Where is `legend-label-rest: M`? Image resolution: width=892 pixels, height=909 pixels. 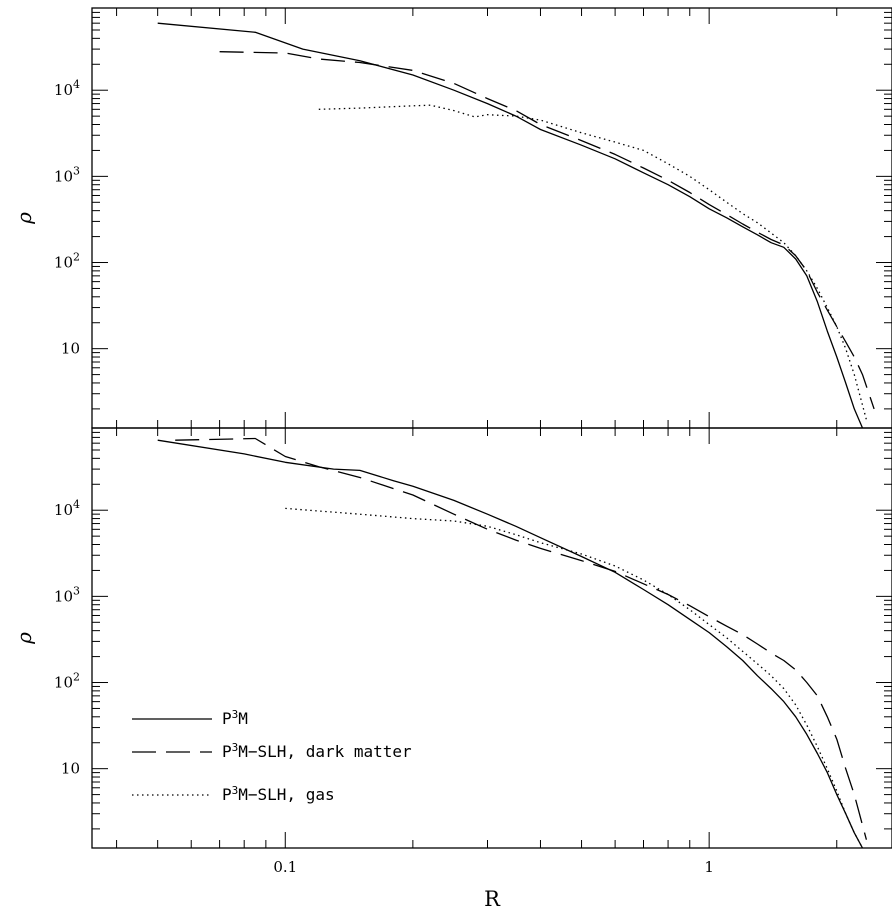 legend-label-rest: M is located at coordinates (243, 718).